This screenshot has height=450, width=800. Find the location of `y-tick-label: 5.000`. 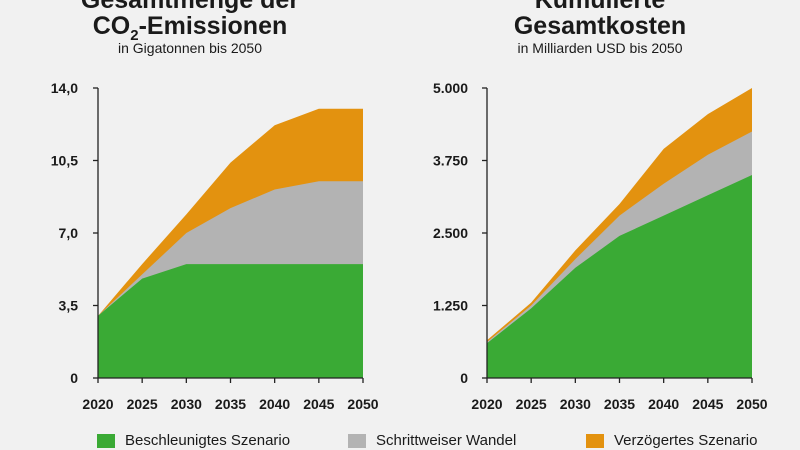

y-tick-label: 5.000 is located at coordinates (450, 88).